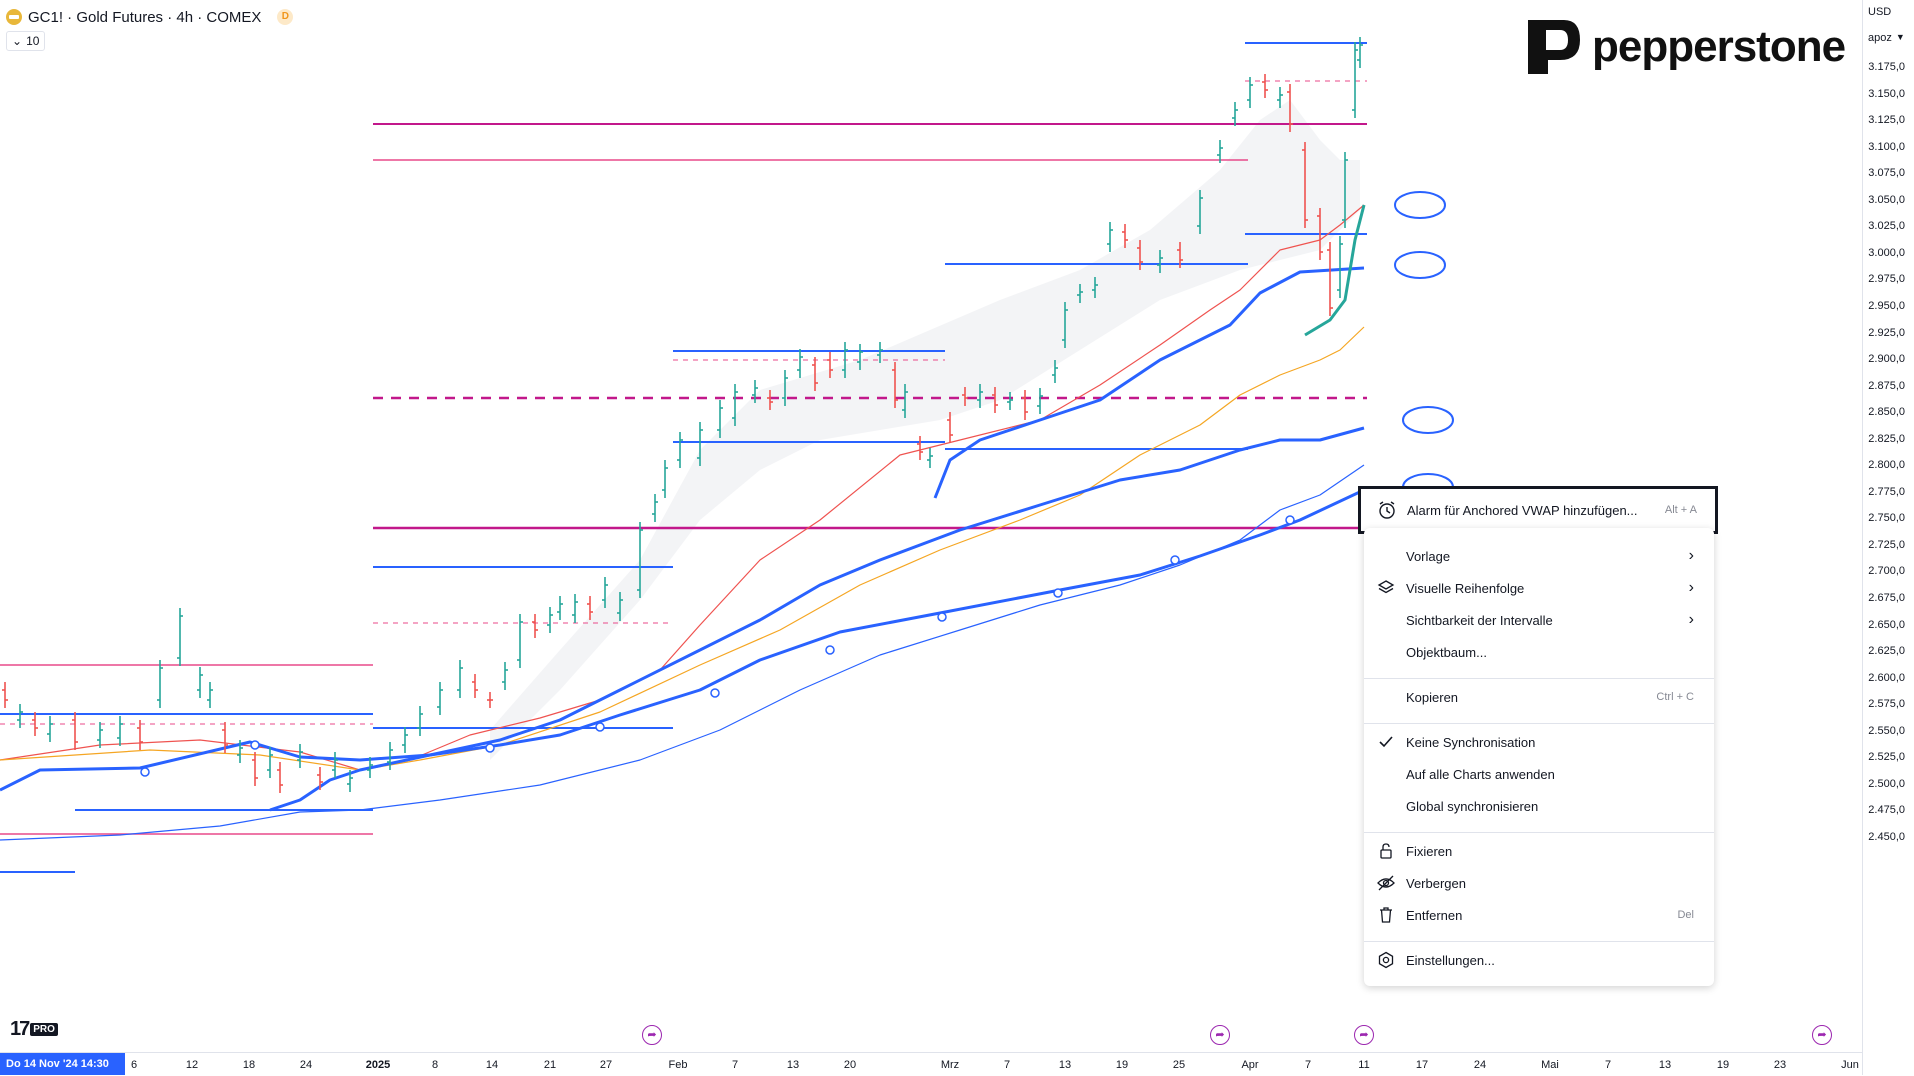 Image resolution: width=1914 pixels, height=1076 pixels. Describe the element at coordinates (1335, 270) in the screenshot. I see `vwap-current-line` at that location.